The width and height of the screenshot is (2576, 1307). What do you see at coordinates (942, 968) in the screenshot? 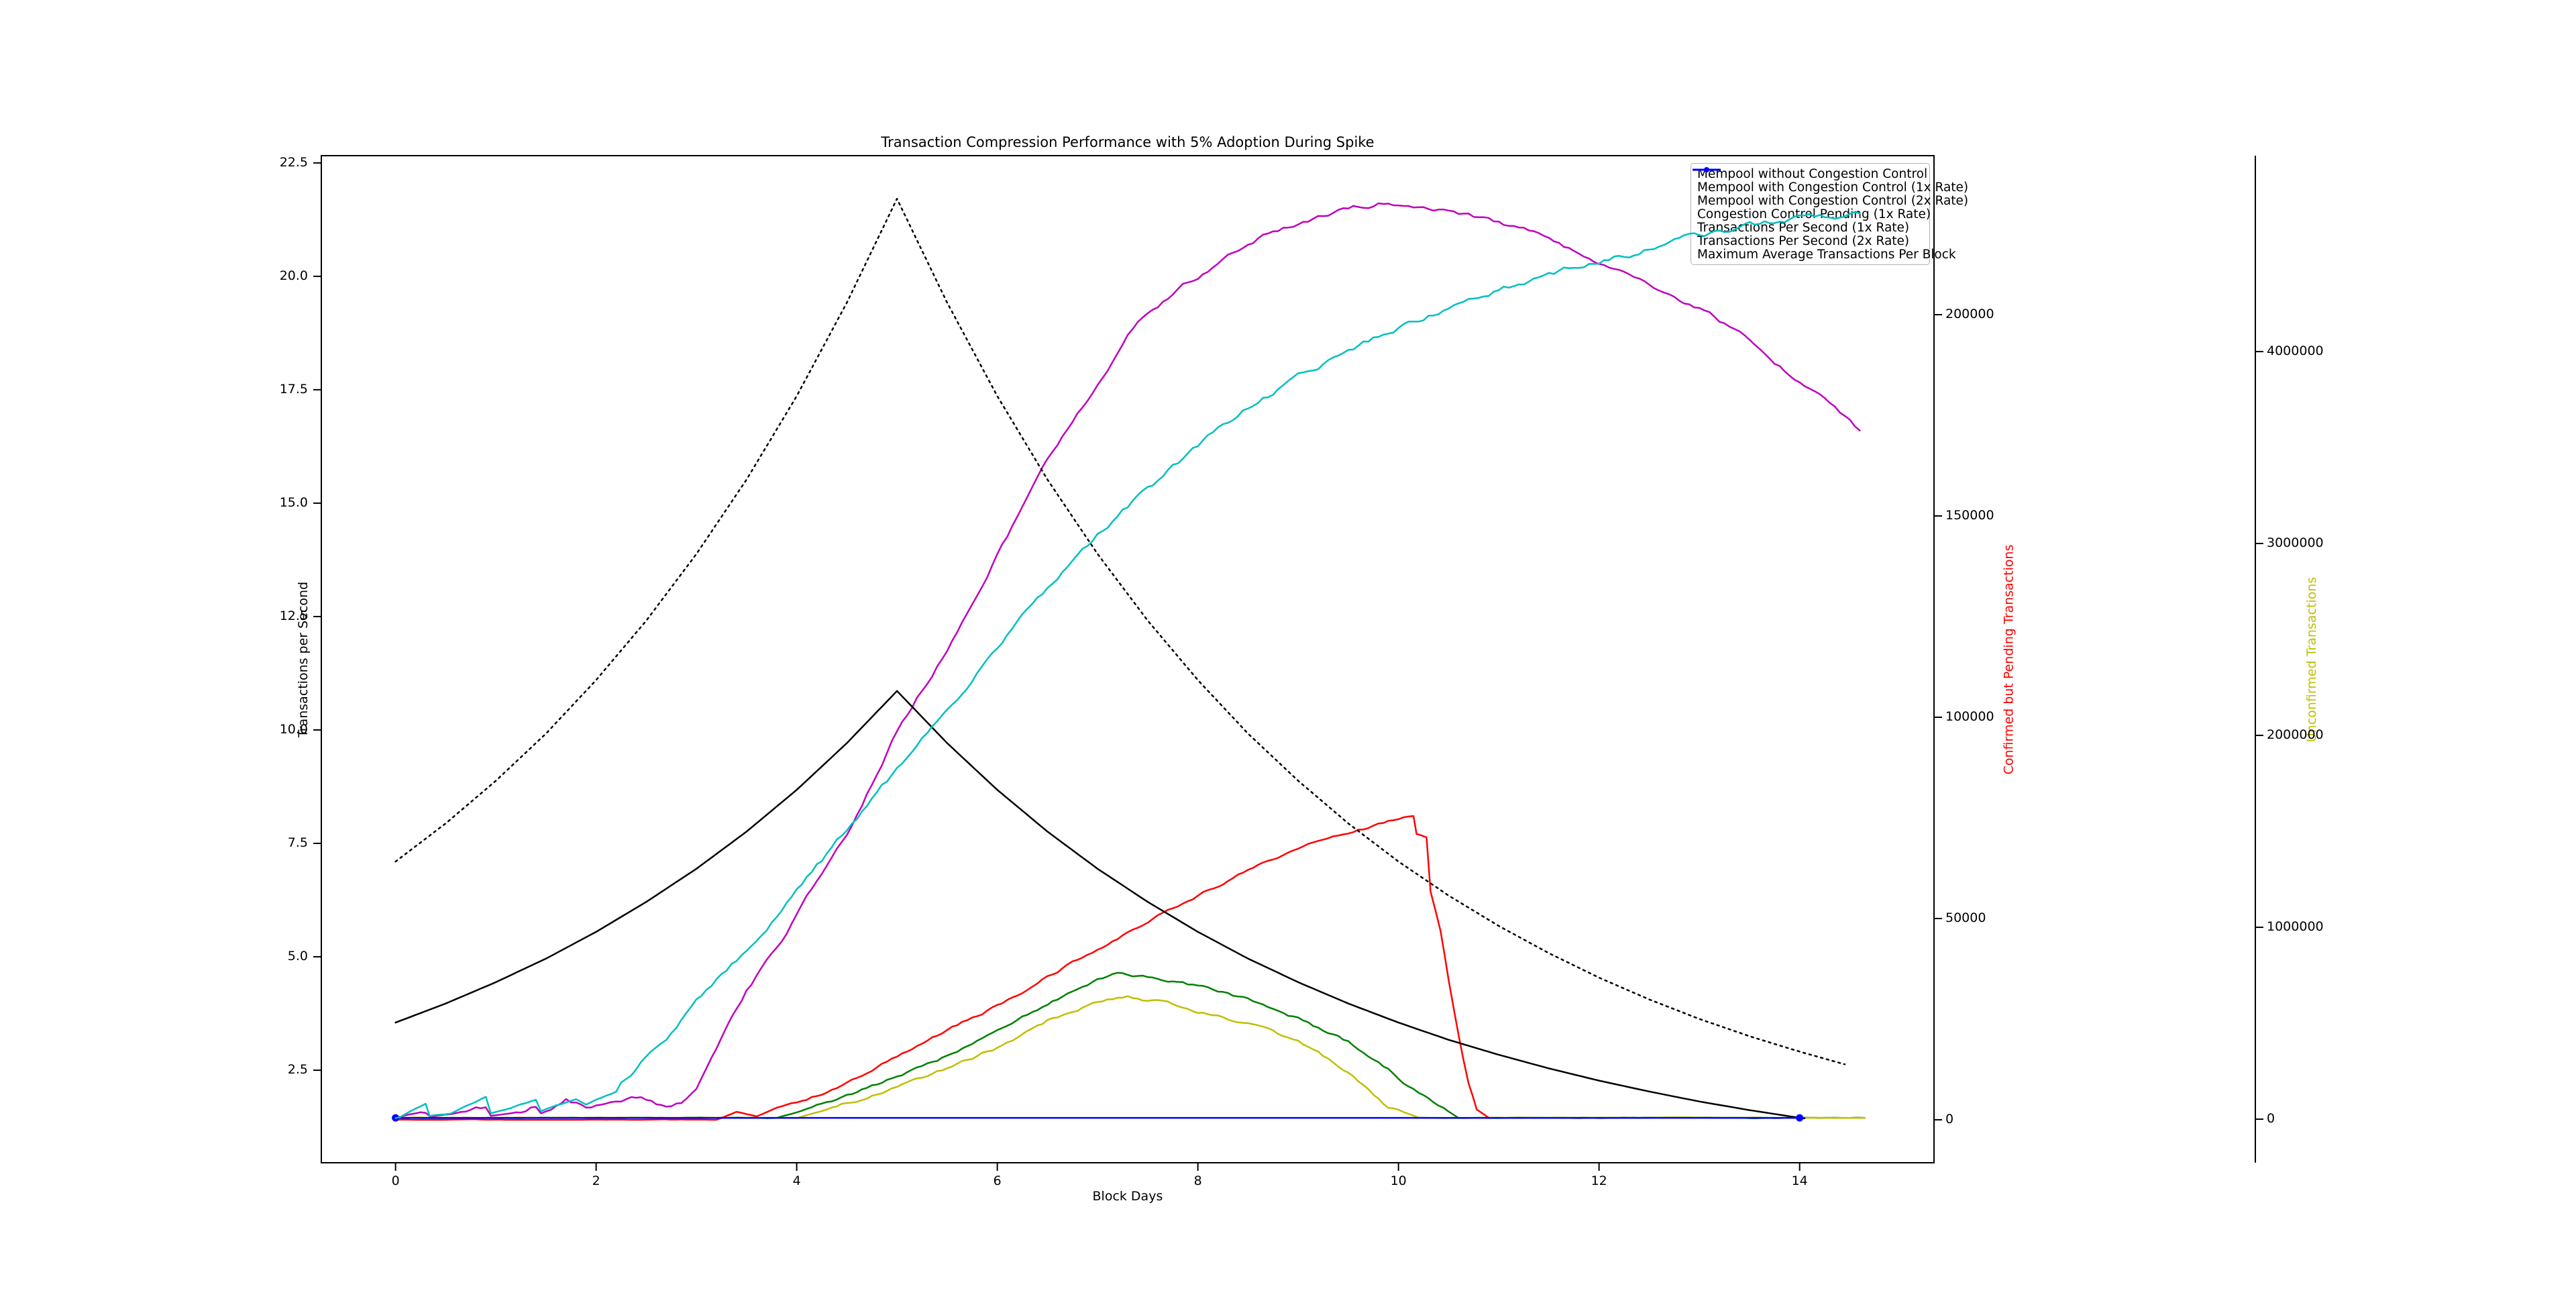
I see `series-line` at bounding box center [942, 968].